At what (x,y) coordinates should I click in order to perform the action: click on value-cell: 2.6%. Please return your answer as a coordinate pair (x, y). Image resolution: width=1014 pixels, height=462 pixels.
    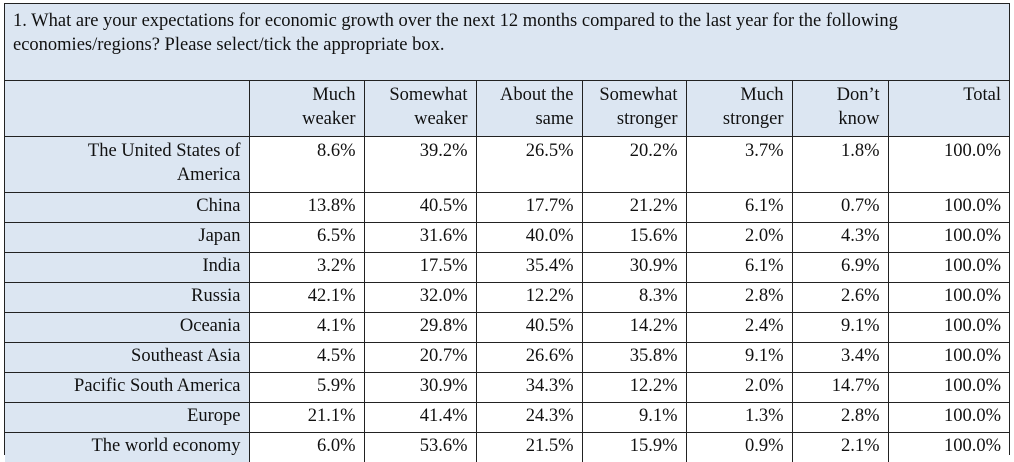
    Looking at the image, I should click on (840, 298).